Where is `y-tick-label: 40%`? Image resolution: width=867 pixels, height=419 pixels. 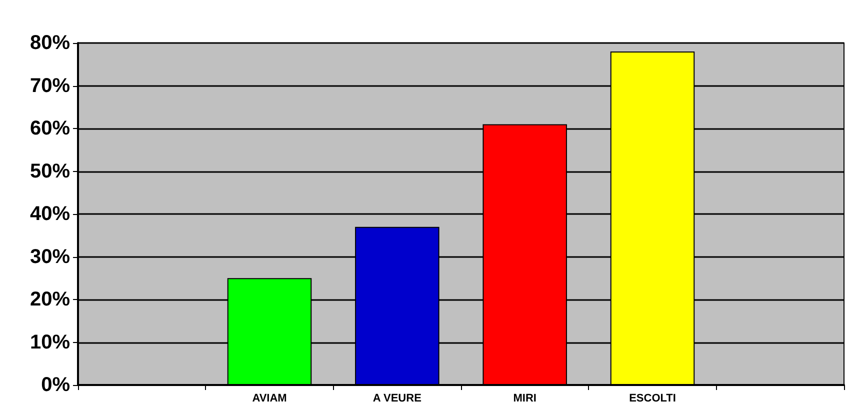 y-tick-label: 40% is located at coordinates (50, 214).